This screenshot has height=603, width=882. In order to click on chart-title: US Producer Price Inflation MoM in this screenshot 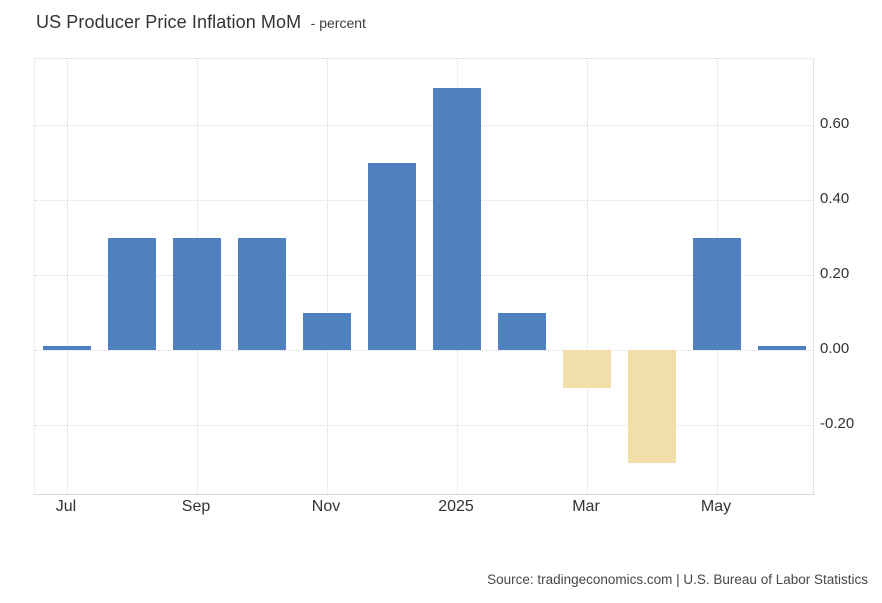, I will do `click(169, 22)`.